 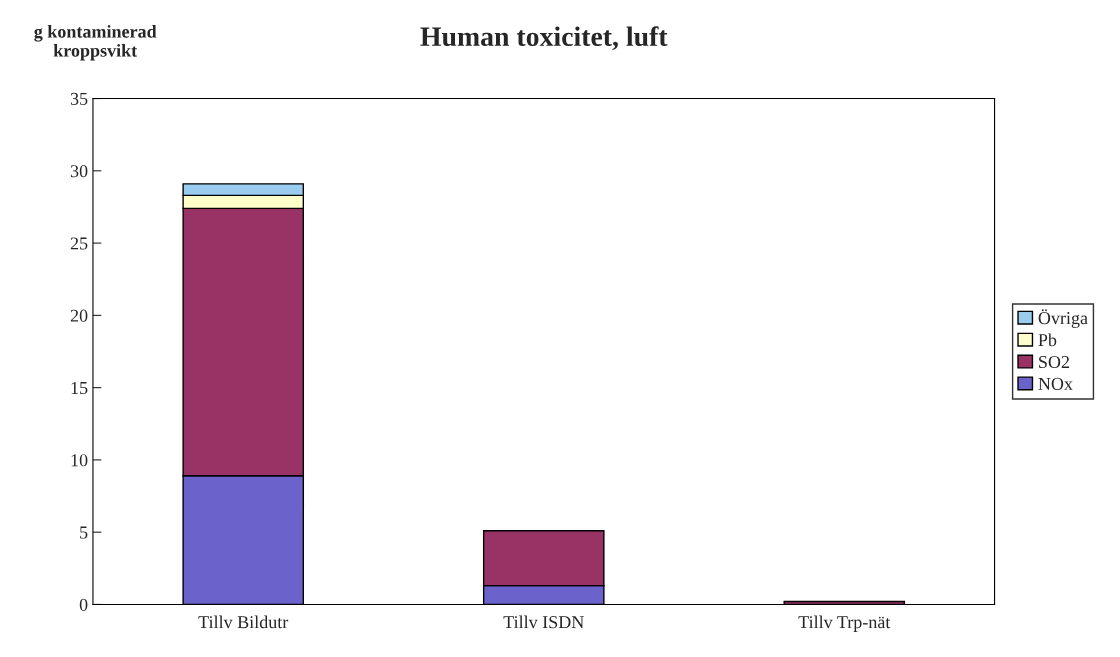 I want to click on y-tick-label: 15, so click(x=79, y=388).